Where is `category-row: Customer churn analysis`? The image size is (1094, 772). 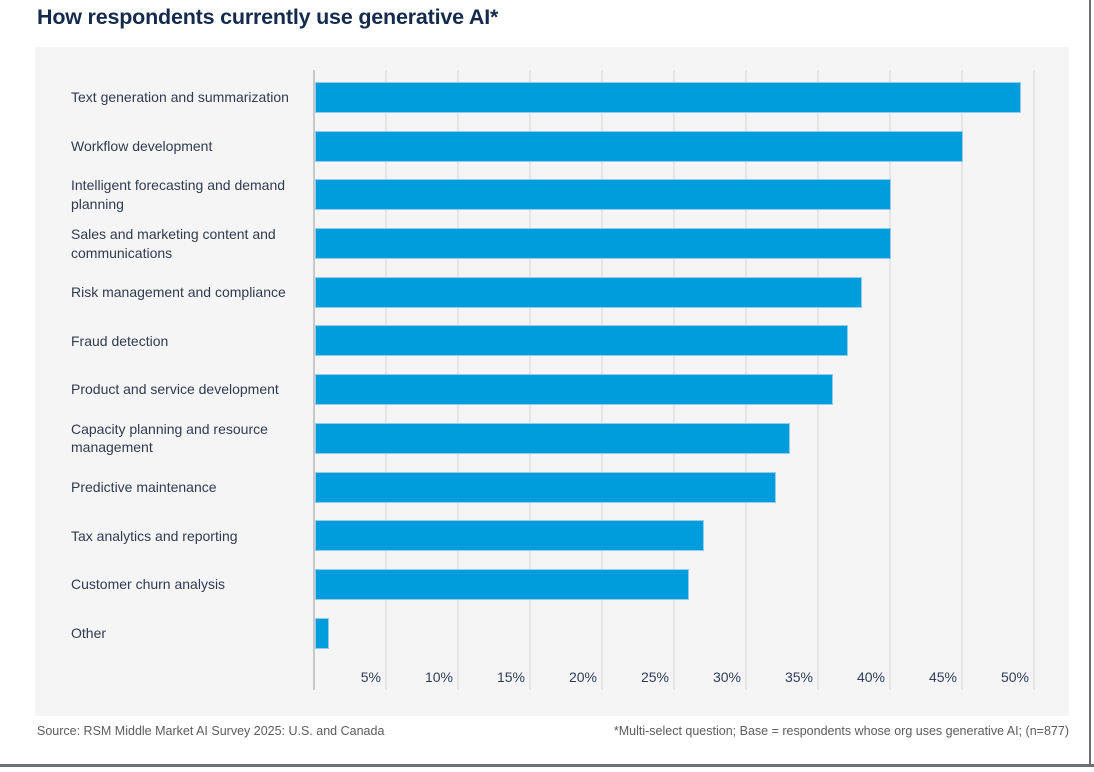
category-row: Customer churn analysis is located at coordinates (190, 584).